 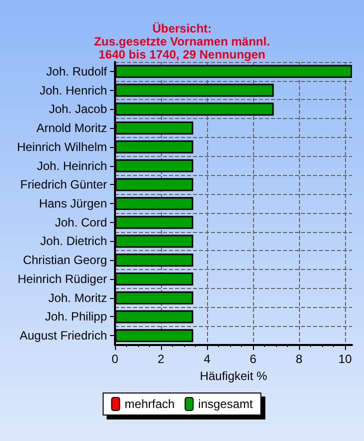 What do you see at coordinates (62, 279) in the screenshot?
I see `y-tick-label: Heinrich Rüdiger` at bounding box center [62, 279].